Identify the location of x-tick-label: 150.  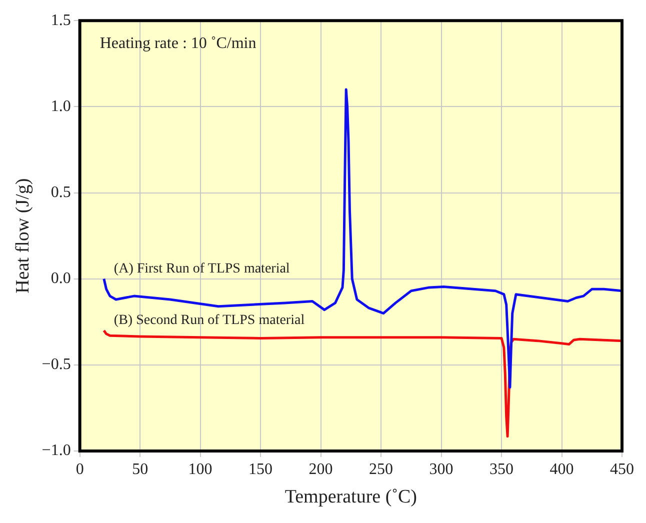
(260, 469).